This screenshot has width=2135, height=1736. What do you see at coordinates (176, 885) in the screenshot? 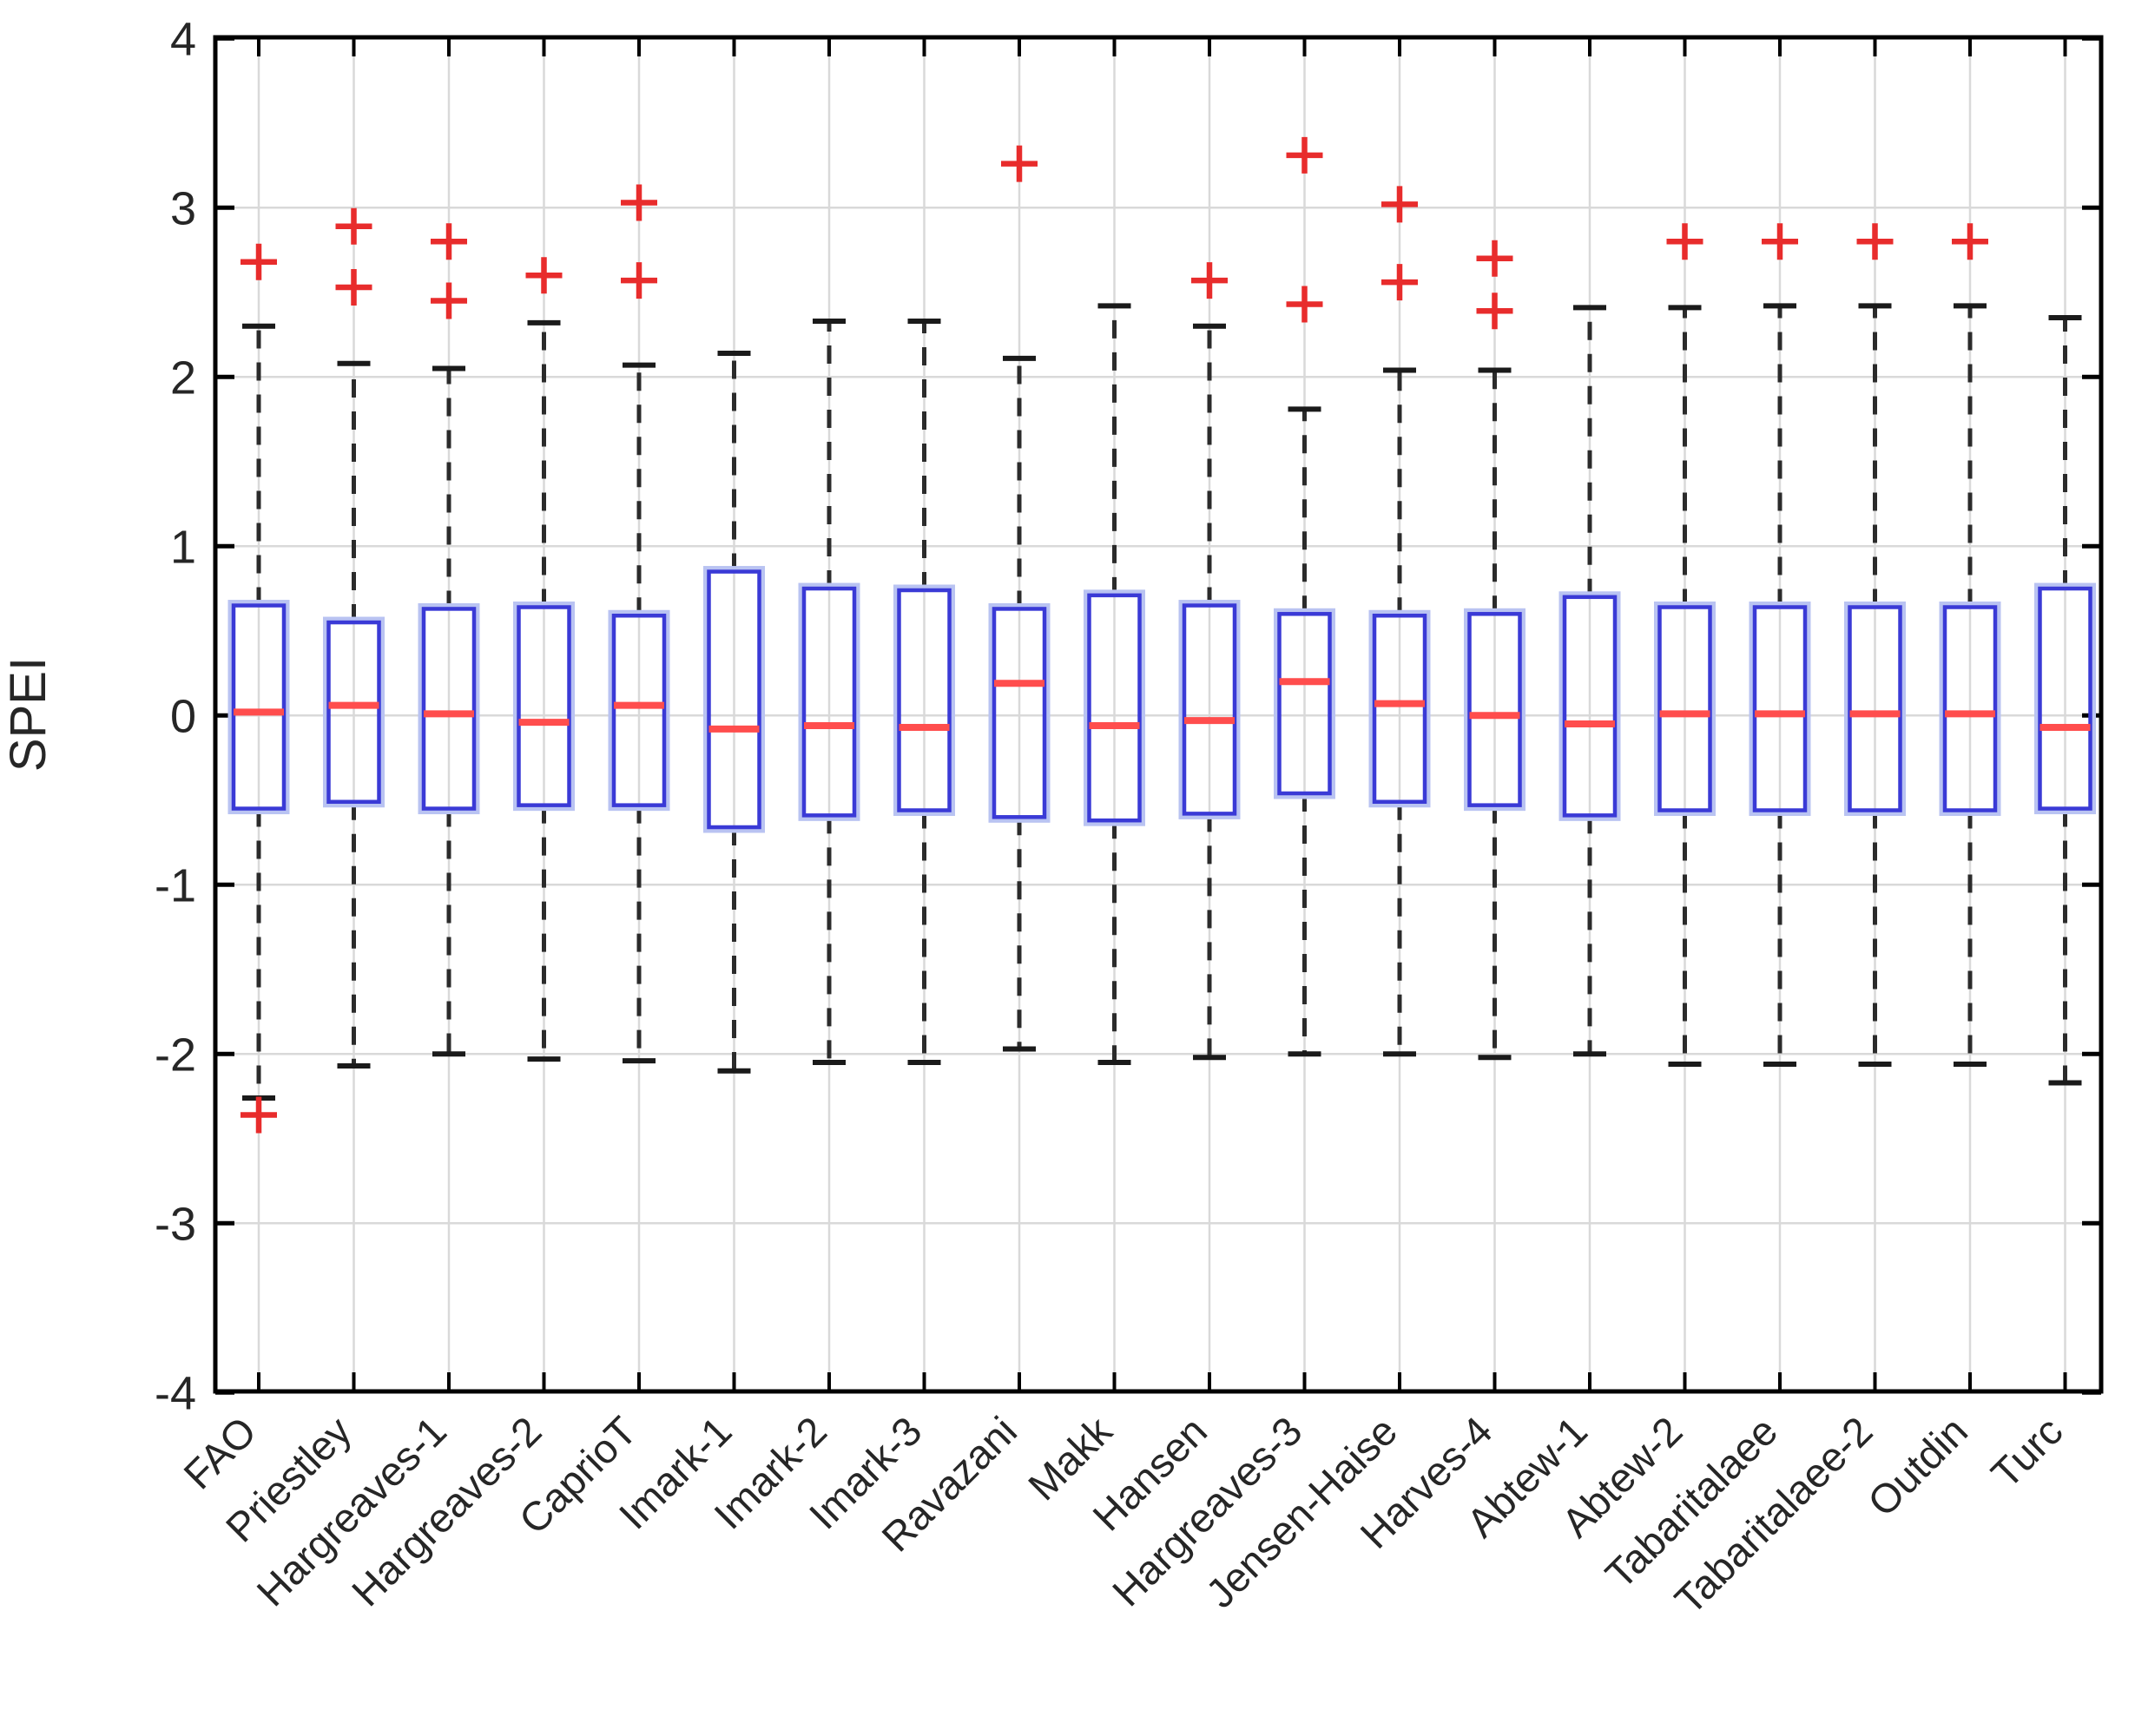
I see `y-tick-label: -1` at bounding box center [176, 885].